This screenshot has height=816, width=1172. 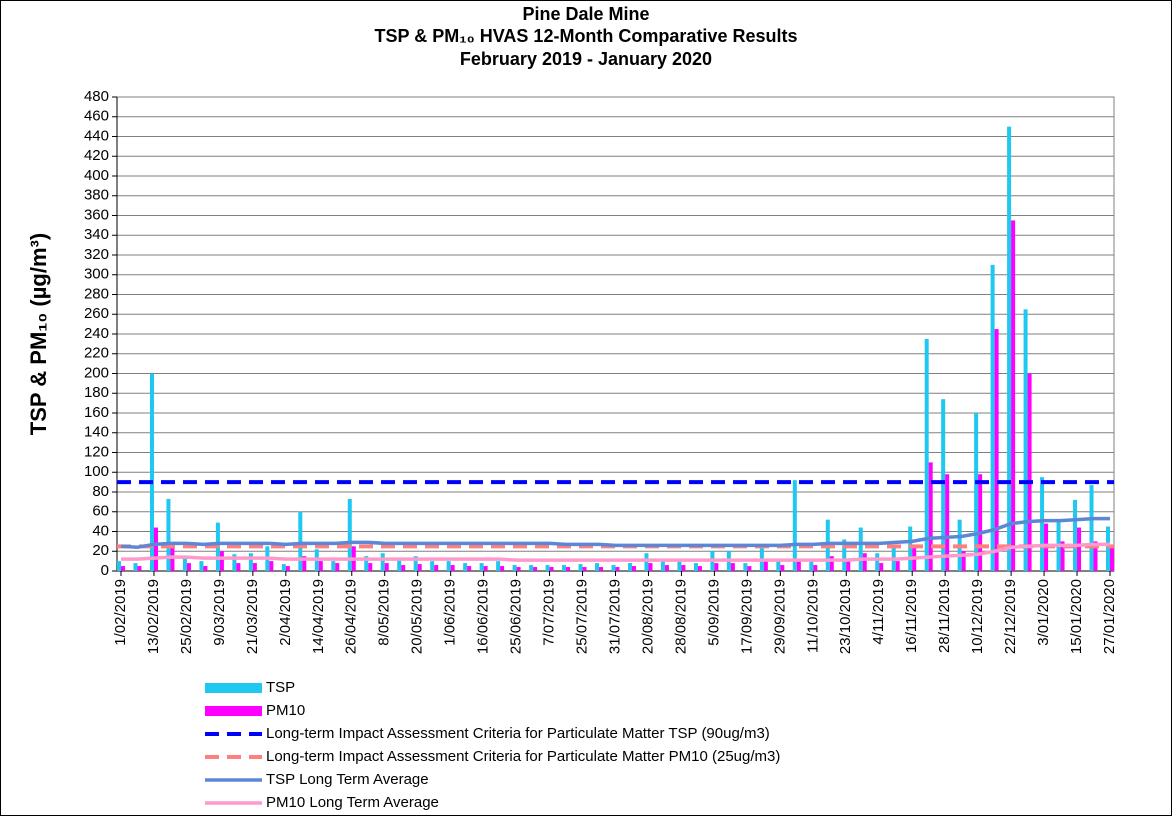 I want to click on x-tick-label: 28/11/2019, so click(x=944, y=616).